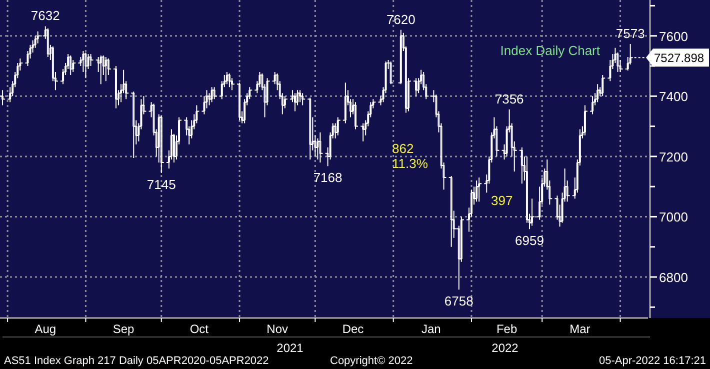  What do you see at coordinates (403, 148) in the screenshot?
I see `annotation: 862` at bounding box center [403, 148].